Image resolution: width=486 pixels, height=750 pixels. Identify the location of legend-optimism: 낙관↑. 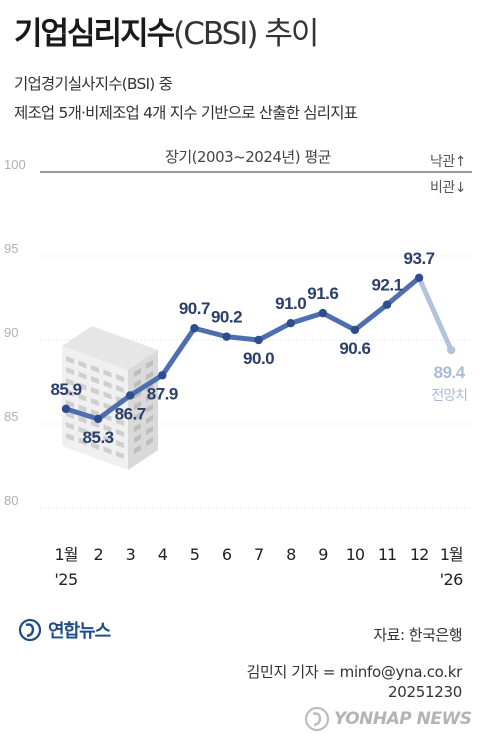
(448, 162).